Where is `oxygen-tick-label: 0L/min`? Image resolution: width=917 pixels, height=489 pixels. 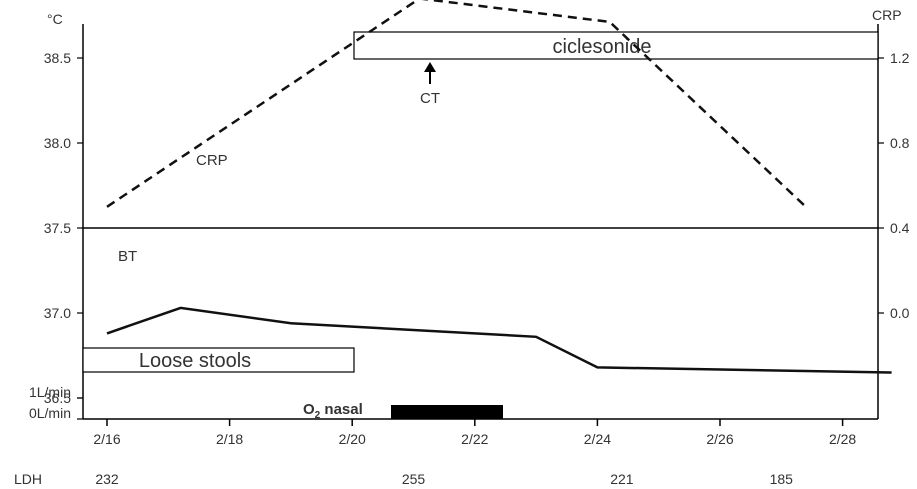 oxygen-tick-label: 0L/min is located at coordinates (50, 413).